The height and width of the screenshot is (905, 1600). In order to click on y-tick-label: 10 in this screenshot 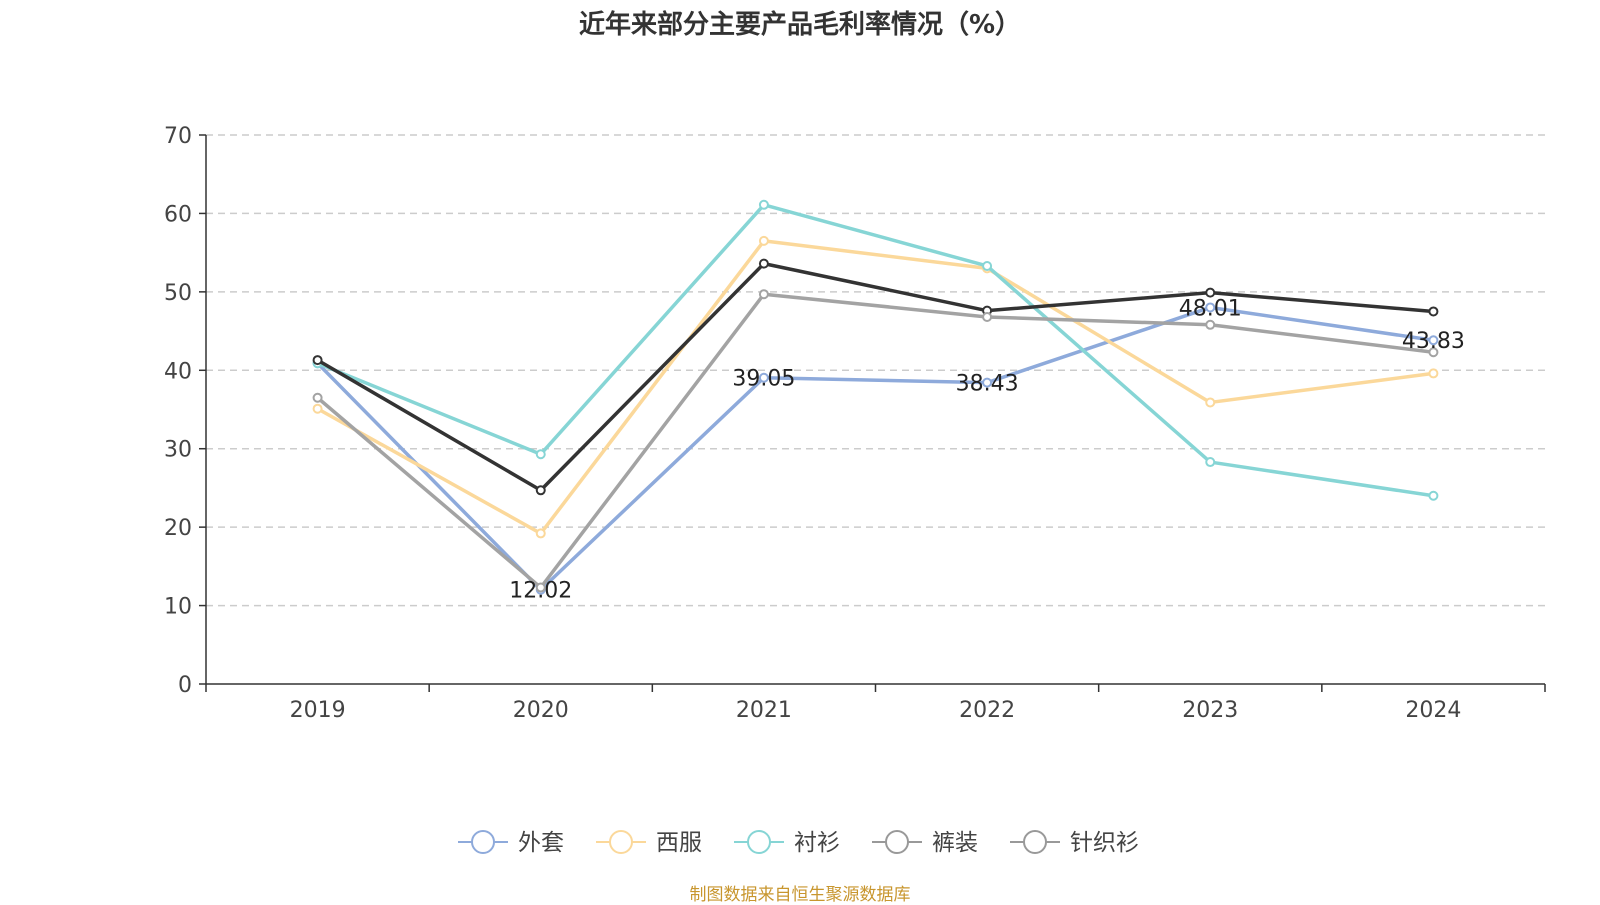, I will do `click(178, 607)`.